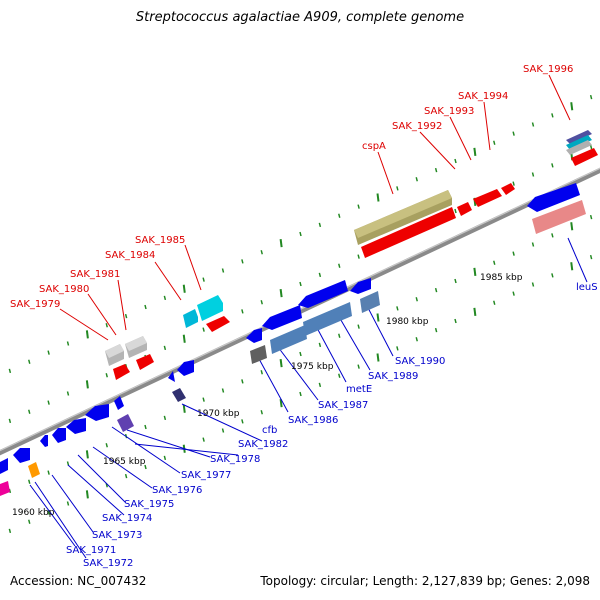 The image size is (600, 600). Describe the element at coordinates (117, 535) in the screenshot. I see `gene-label: SAK_1973` at that location.